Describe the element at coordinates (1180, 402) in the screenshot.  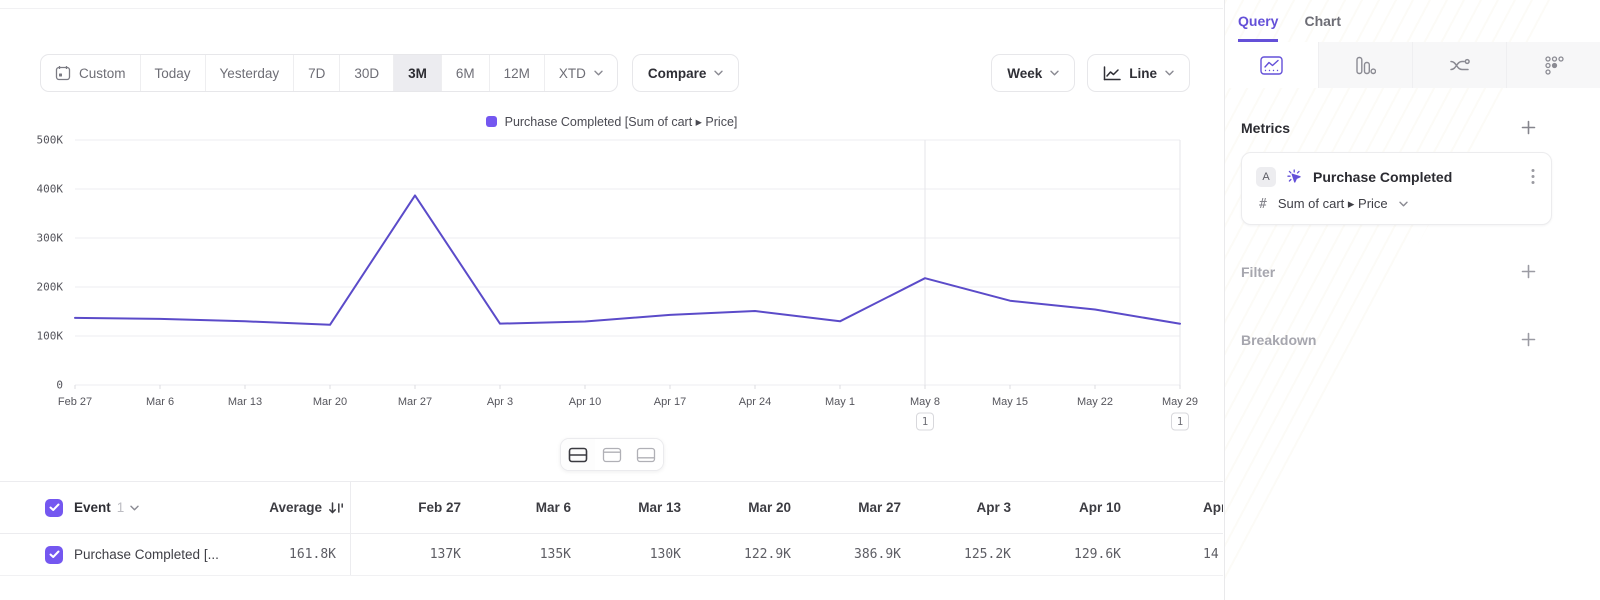
I see `svg-text: May 29` at that location.